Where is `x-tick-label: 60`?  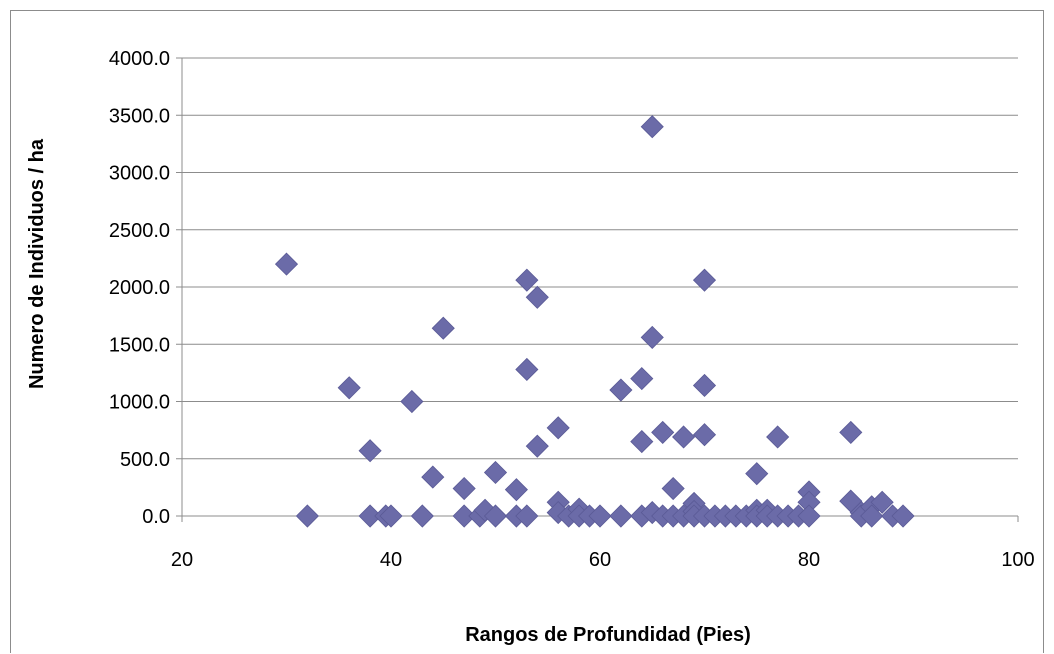
x-tick-label: 60 is located at coordinates (600, 560).